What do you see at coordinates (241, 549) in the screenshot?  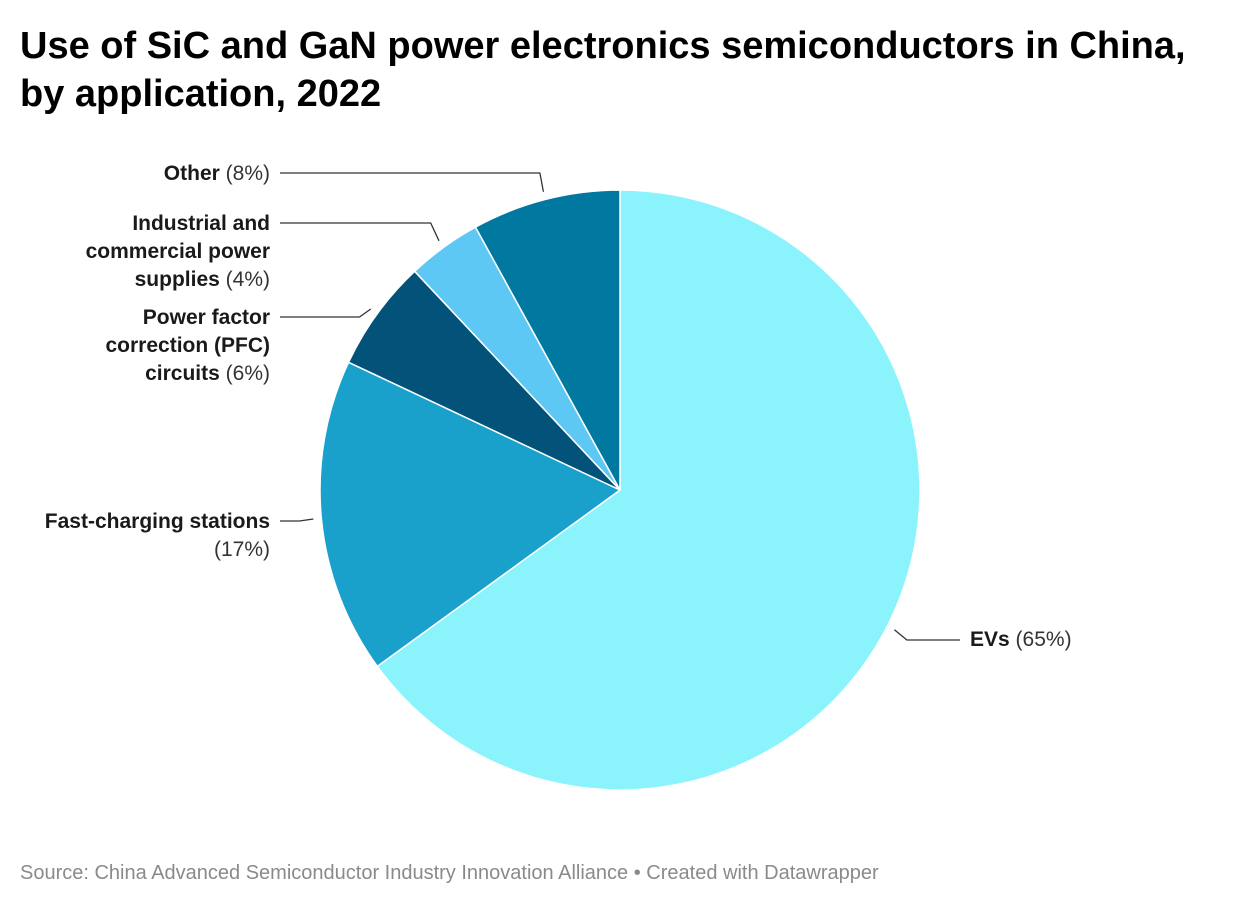 I see `label-fast-charging-value: (17%)` at bounding box center [241, 549].